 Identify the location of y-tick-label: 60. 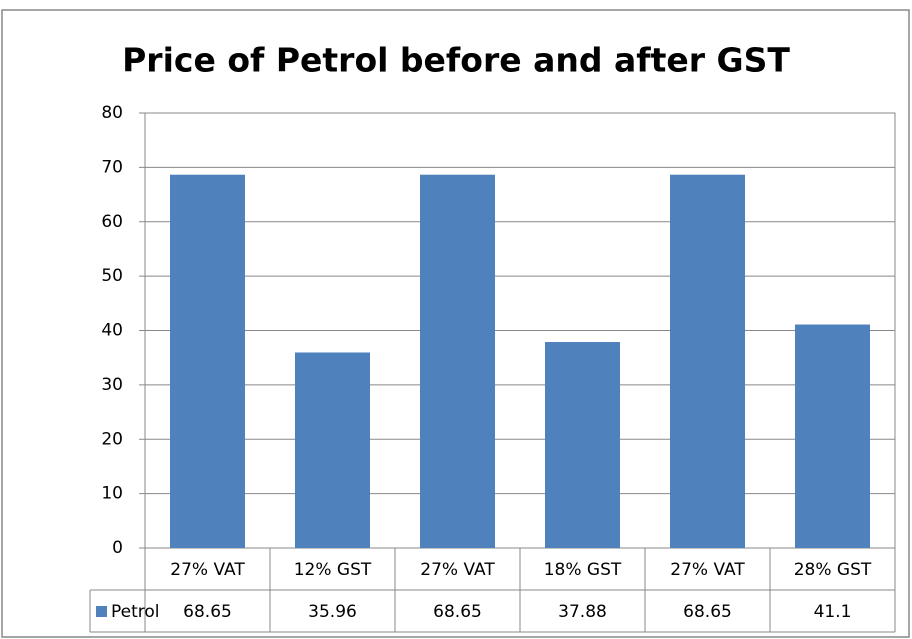
(112, 222).